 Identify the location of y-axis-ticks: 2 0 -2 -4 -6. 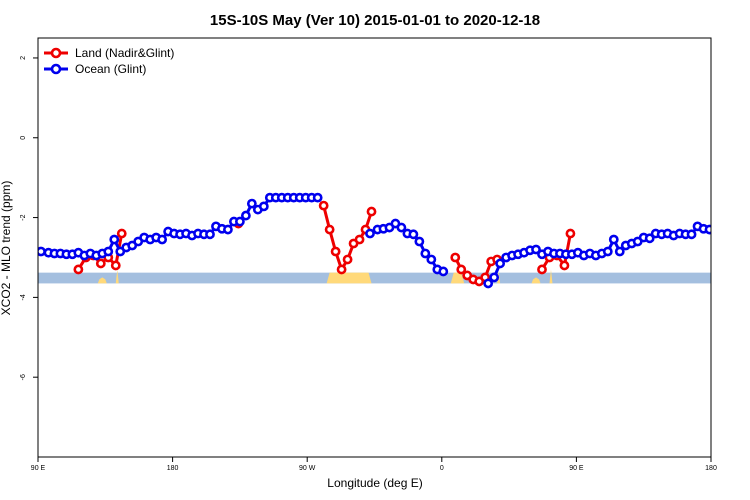
(29, 218).